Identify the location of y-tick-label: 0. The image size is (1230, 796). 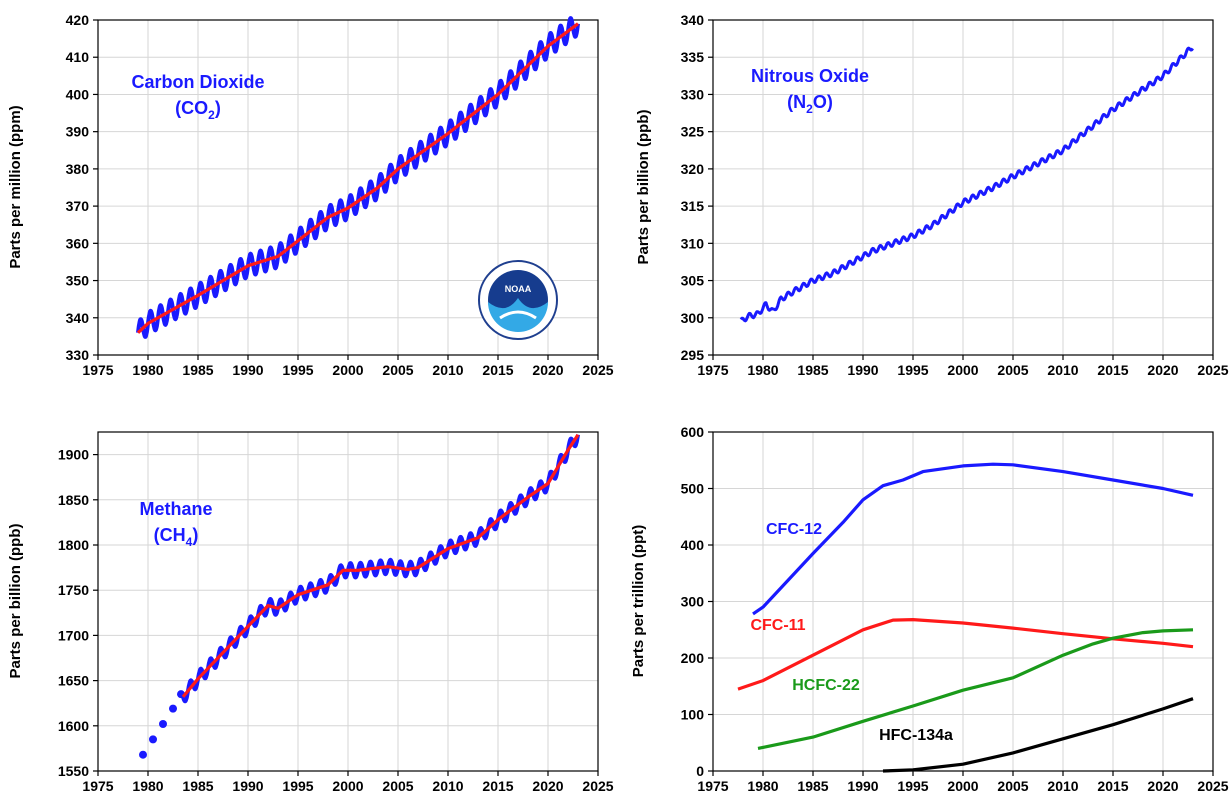
(700, 771).